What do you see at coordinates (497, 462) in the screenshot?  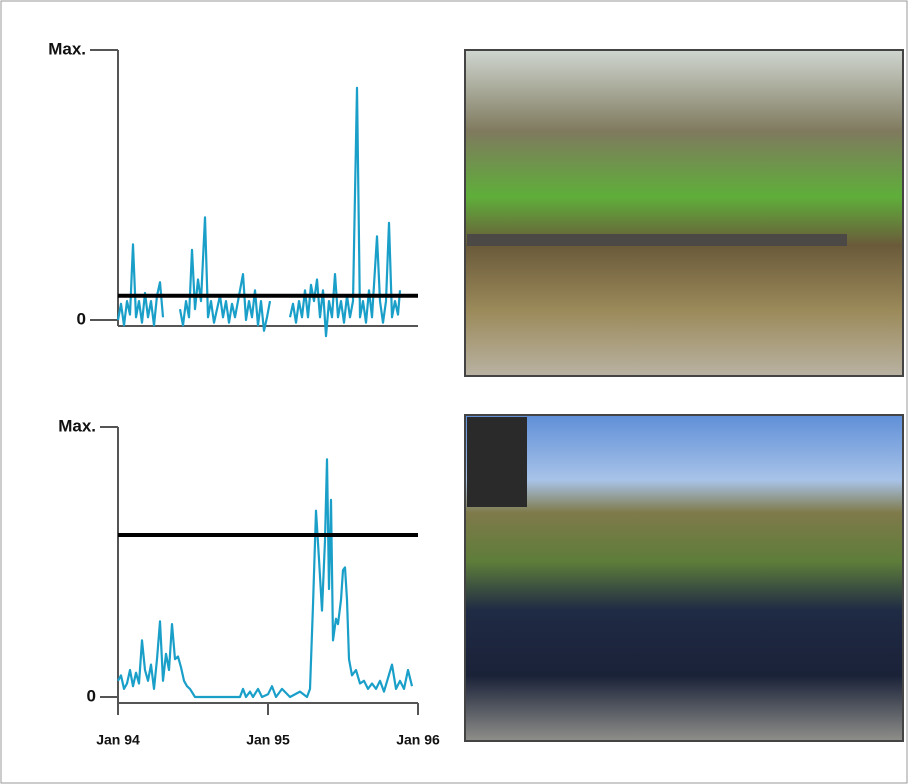 I see `photo-bridge` at bounding box center [497, 462].